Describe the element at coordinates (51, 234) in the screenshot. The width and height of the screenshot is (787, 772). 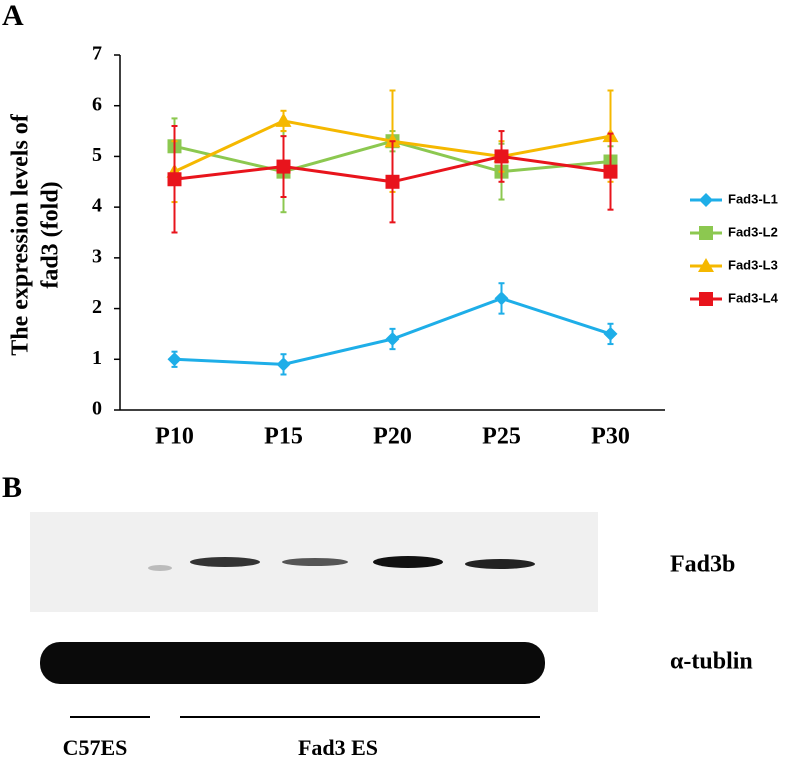
I see `y-axis-label: fad3 (fold)` at that location.